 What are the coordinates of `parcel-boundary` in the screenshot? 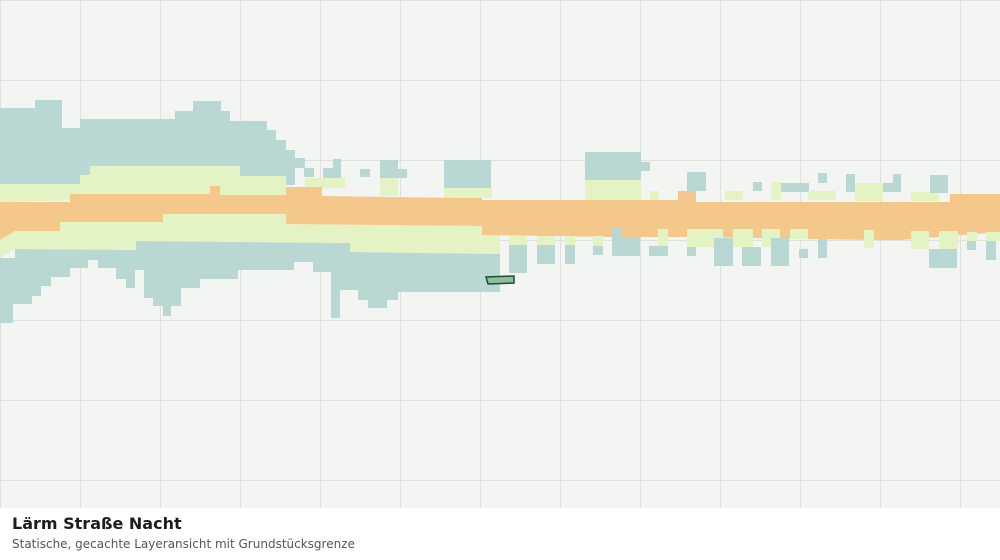 It's located at (500, 280).